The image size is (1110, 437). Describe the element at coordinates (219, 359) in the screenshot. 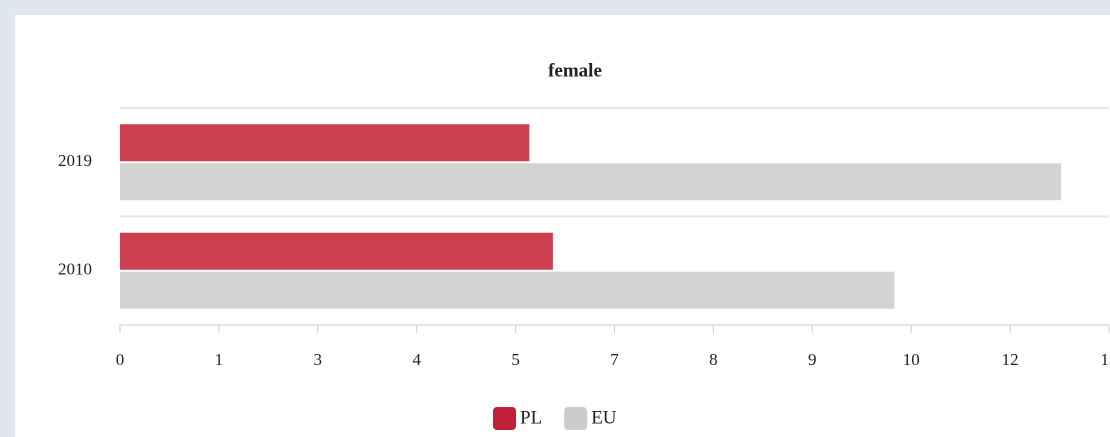

I see `x-tick-label: 1` at that location.